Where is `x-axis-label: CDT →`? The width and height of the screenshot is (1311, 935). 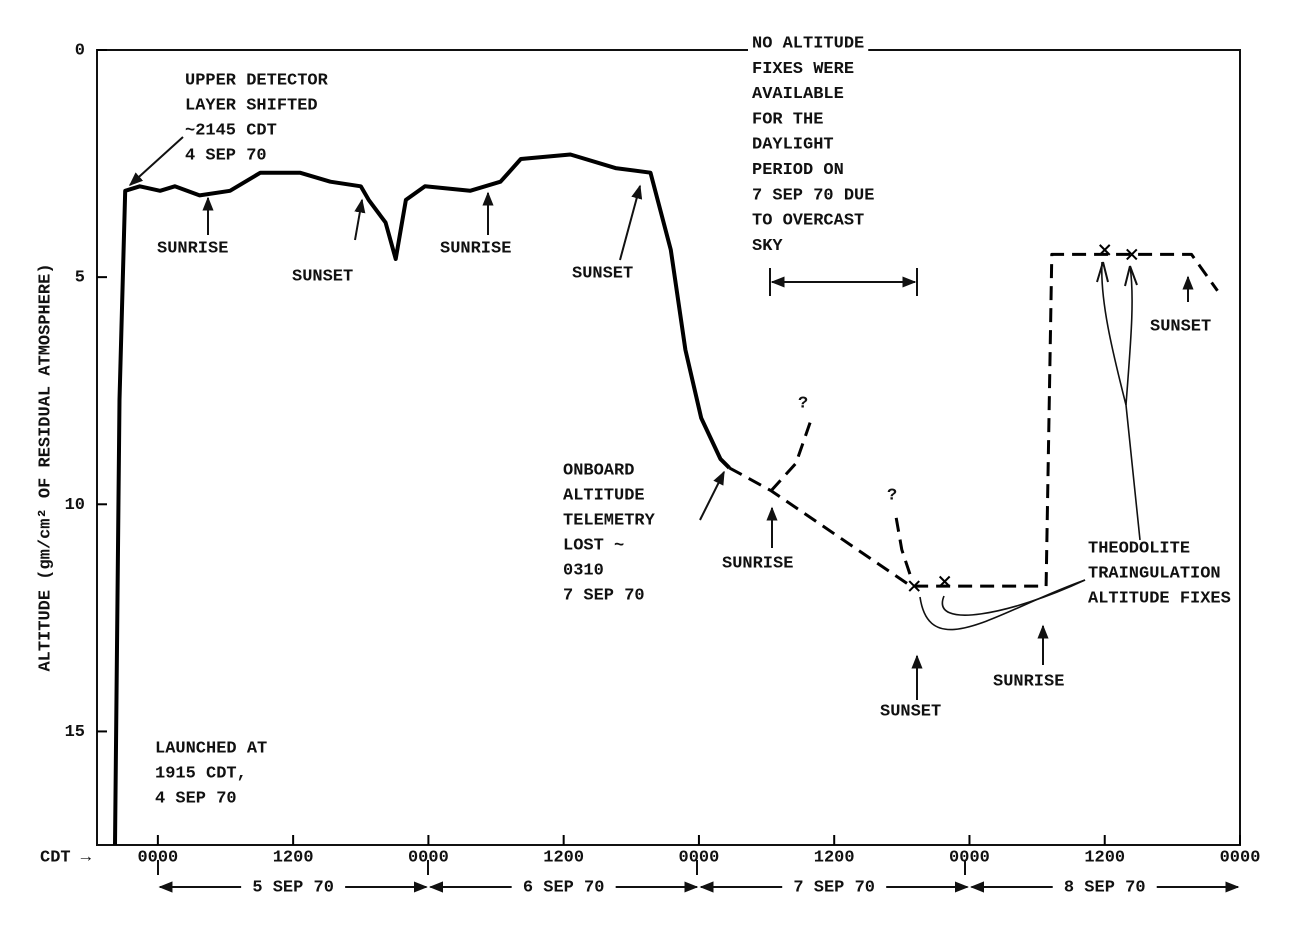
x-axis-label: CDT → is located at coordinates (66, 857).